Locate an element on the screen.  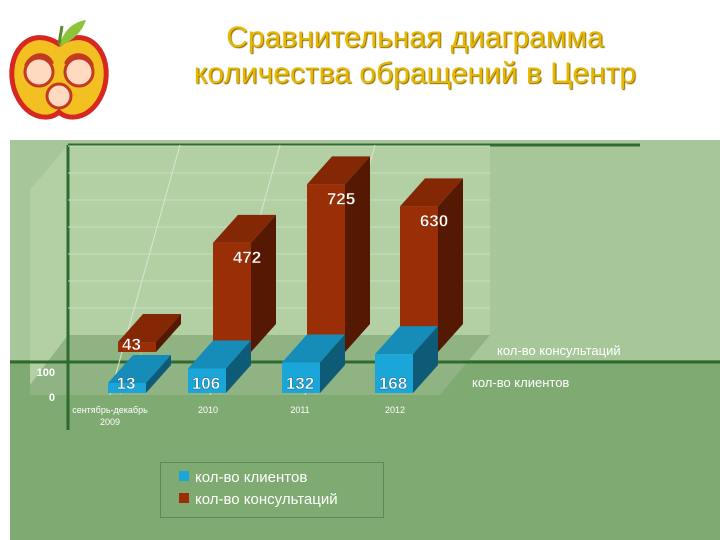
x-tick-label: сентябрь-декабрь is located at coordinates (110, 410).